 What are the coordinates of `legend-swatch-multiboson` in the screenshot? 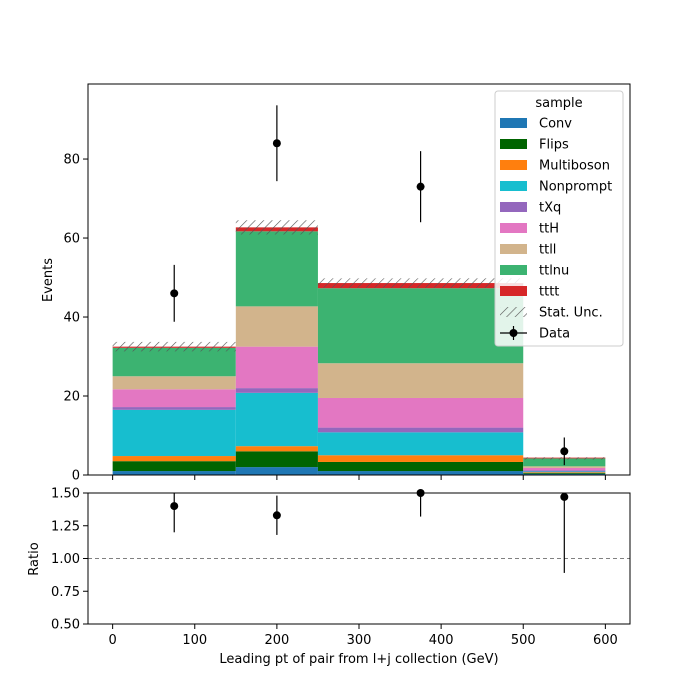 It's located at (513, 165).